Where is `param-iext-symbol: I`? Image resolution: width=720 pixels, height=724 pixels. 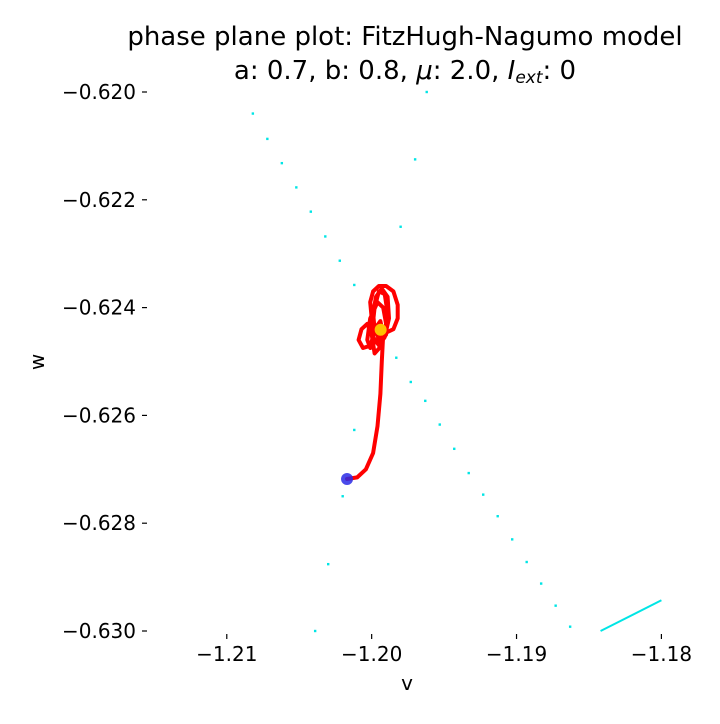 param-iext-symbol: I is located at coordinates (511, 71).